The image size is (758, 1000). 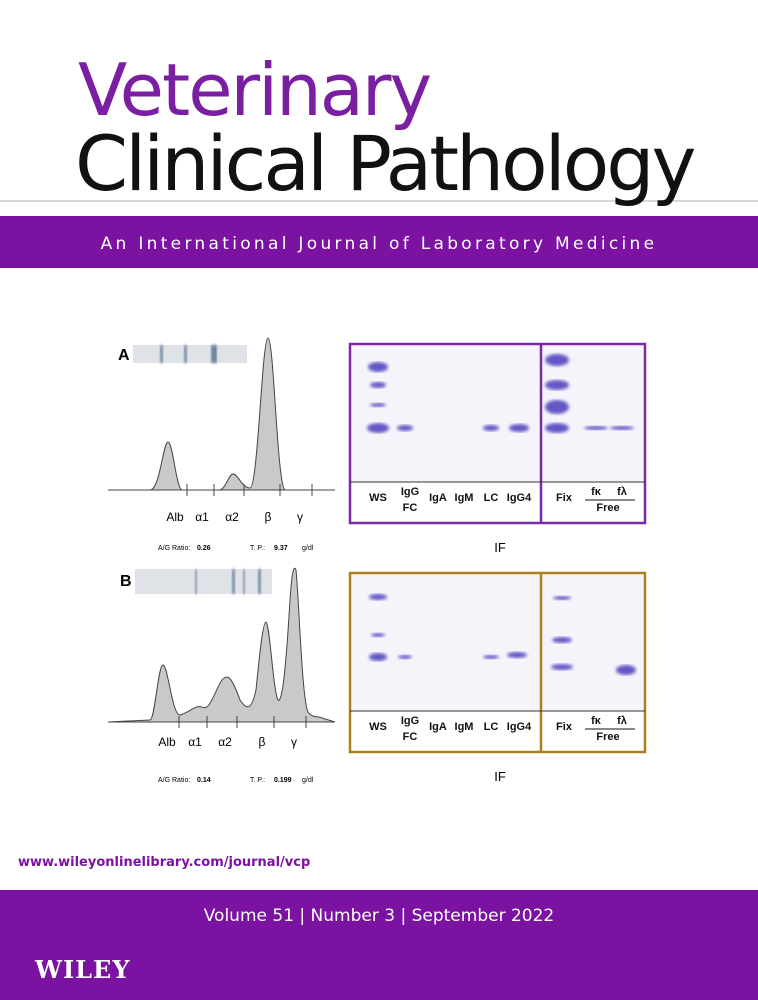 What do you see at coordinates (281, 548) in the screenshot?
I see `tp-value: 9.37` at bounding box center [281, 548].